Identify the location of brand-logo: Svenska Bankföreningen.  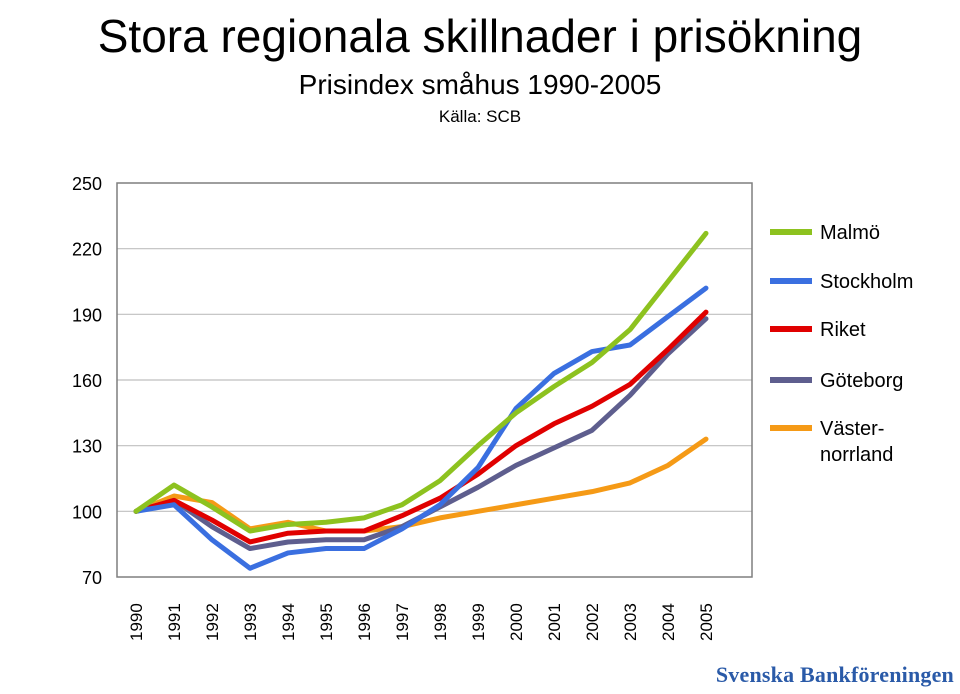
(834, 674).